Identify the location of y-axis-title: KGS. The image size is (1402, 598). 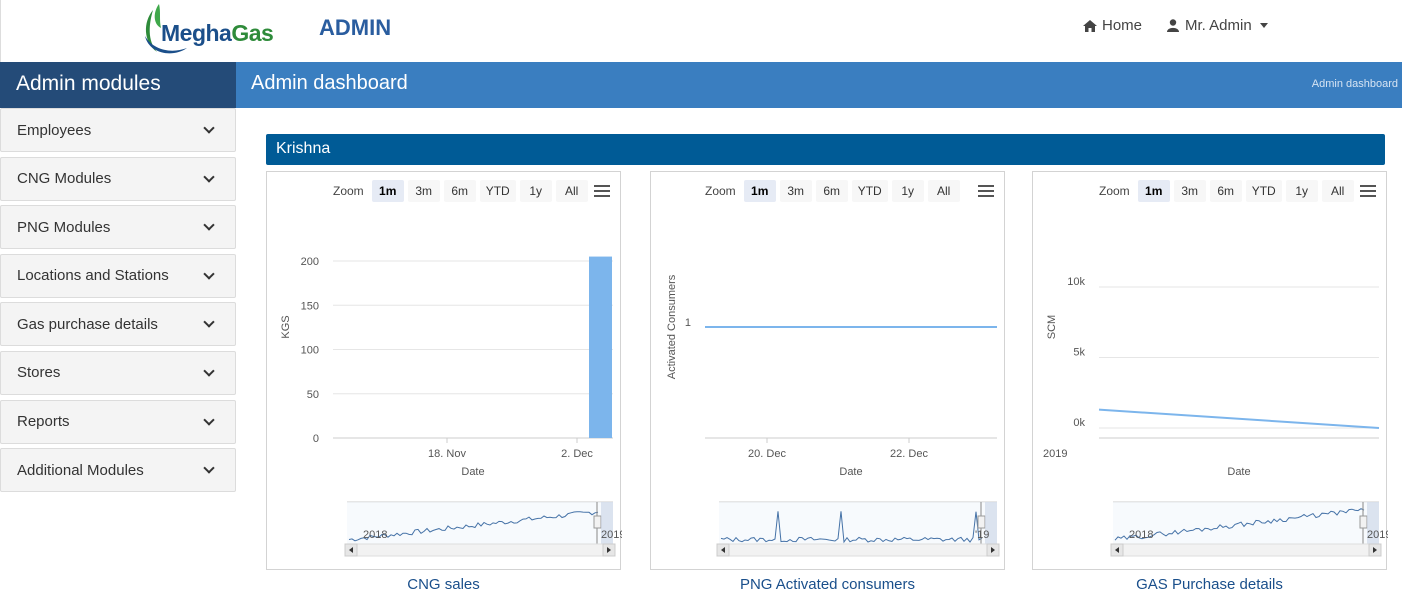
(286, 326).